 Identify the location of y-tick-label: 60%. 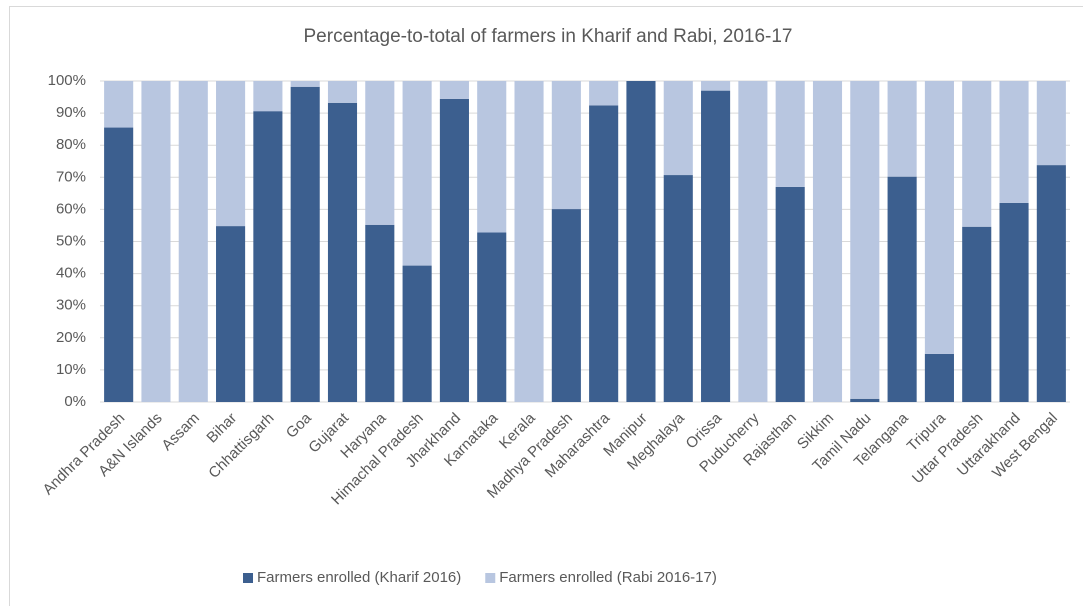
(71, 208).